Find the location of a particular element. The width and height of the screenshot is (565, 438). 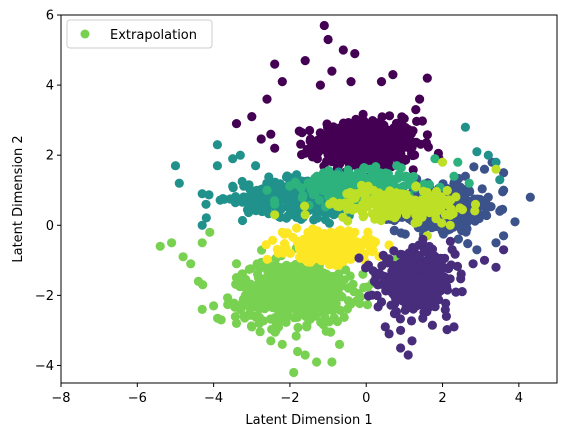

y-tick-label: 2 is located at coordinates (50, 156).